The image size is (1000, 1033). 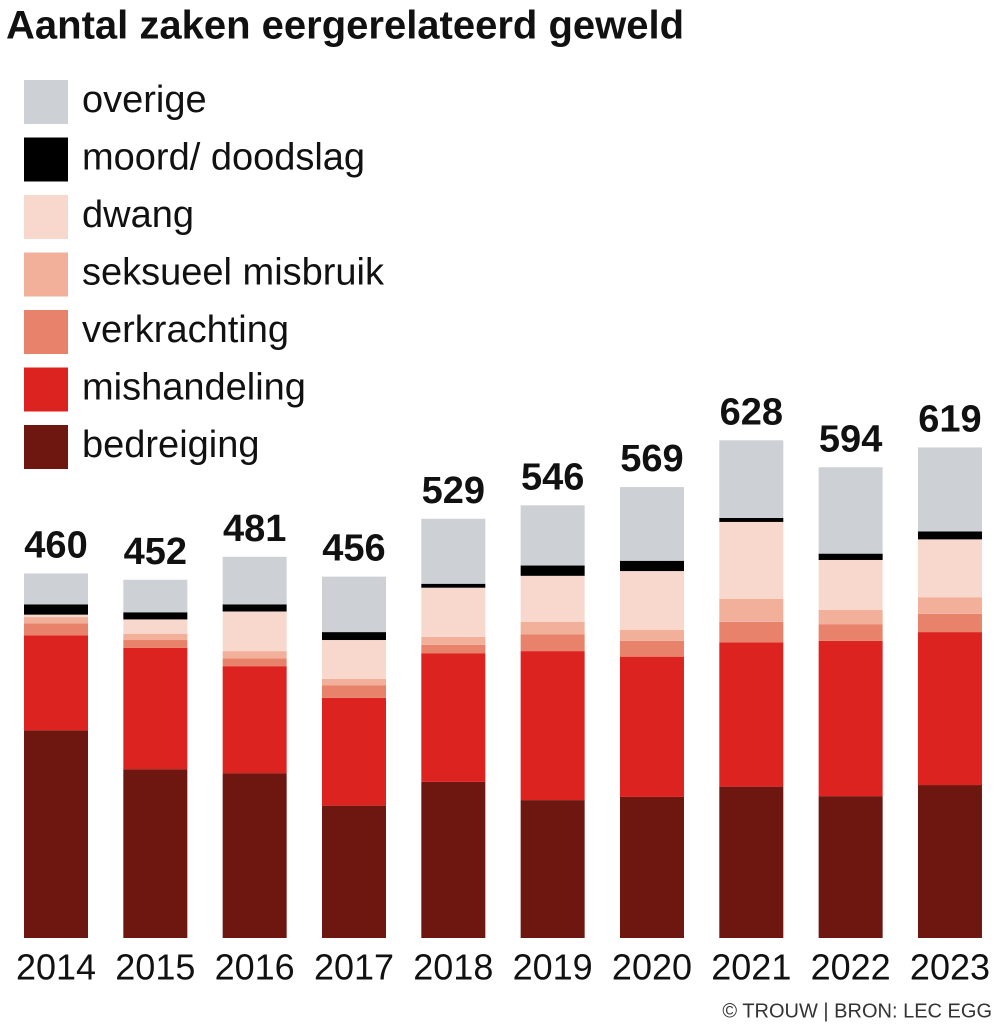 What do you see at coordinates (223, 158) in the screenshot?
I see `legend-label: moord/ doodslag` at bounding box center [223, 158].